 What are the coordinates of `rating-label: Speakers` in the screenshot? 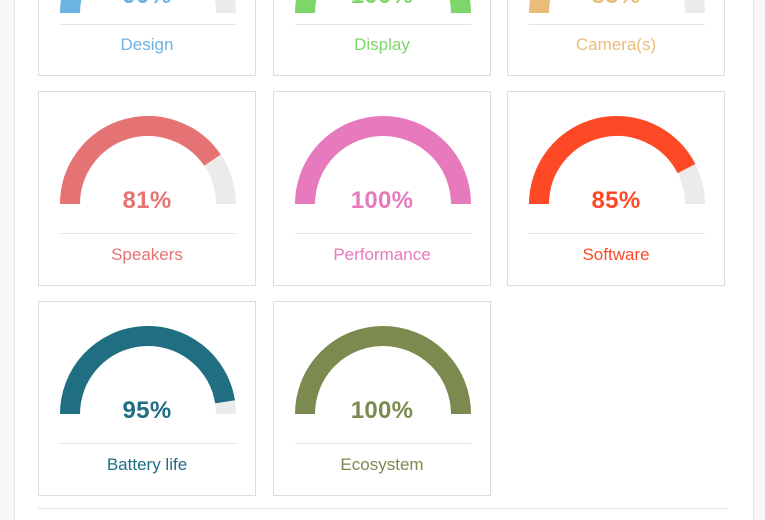 It's located at (147, 254).